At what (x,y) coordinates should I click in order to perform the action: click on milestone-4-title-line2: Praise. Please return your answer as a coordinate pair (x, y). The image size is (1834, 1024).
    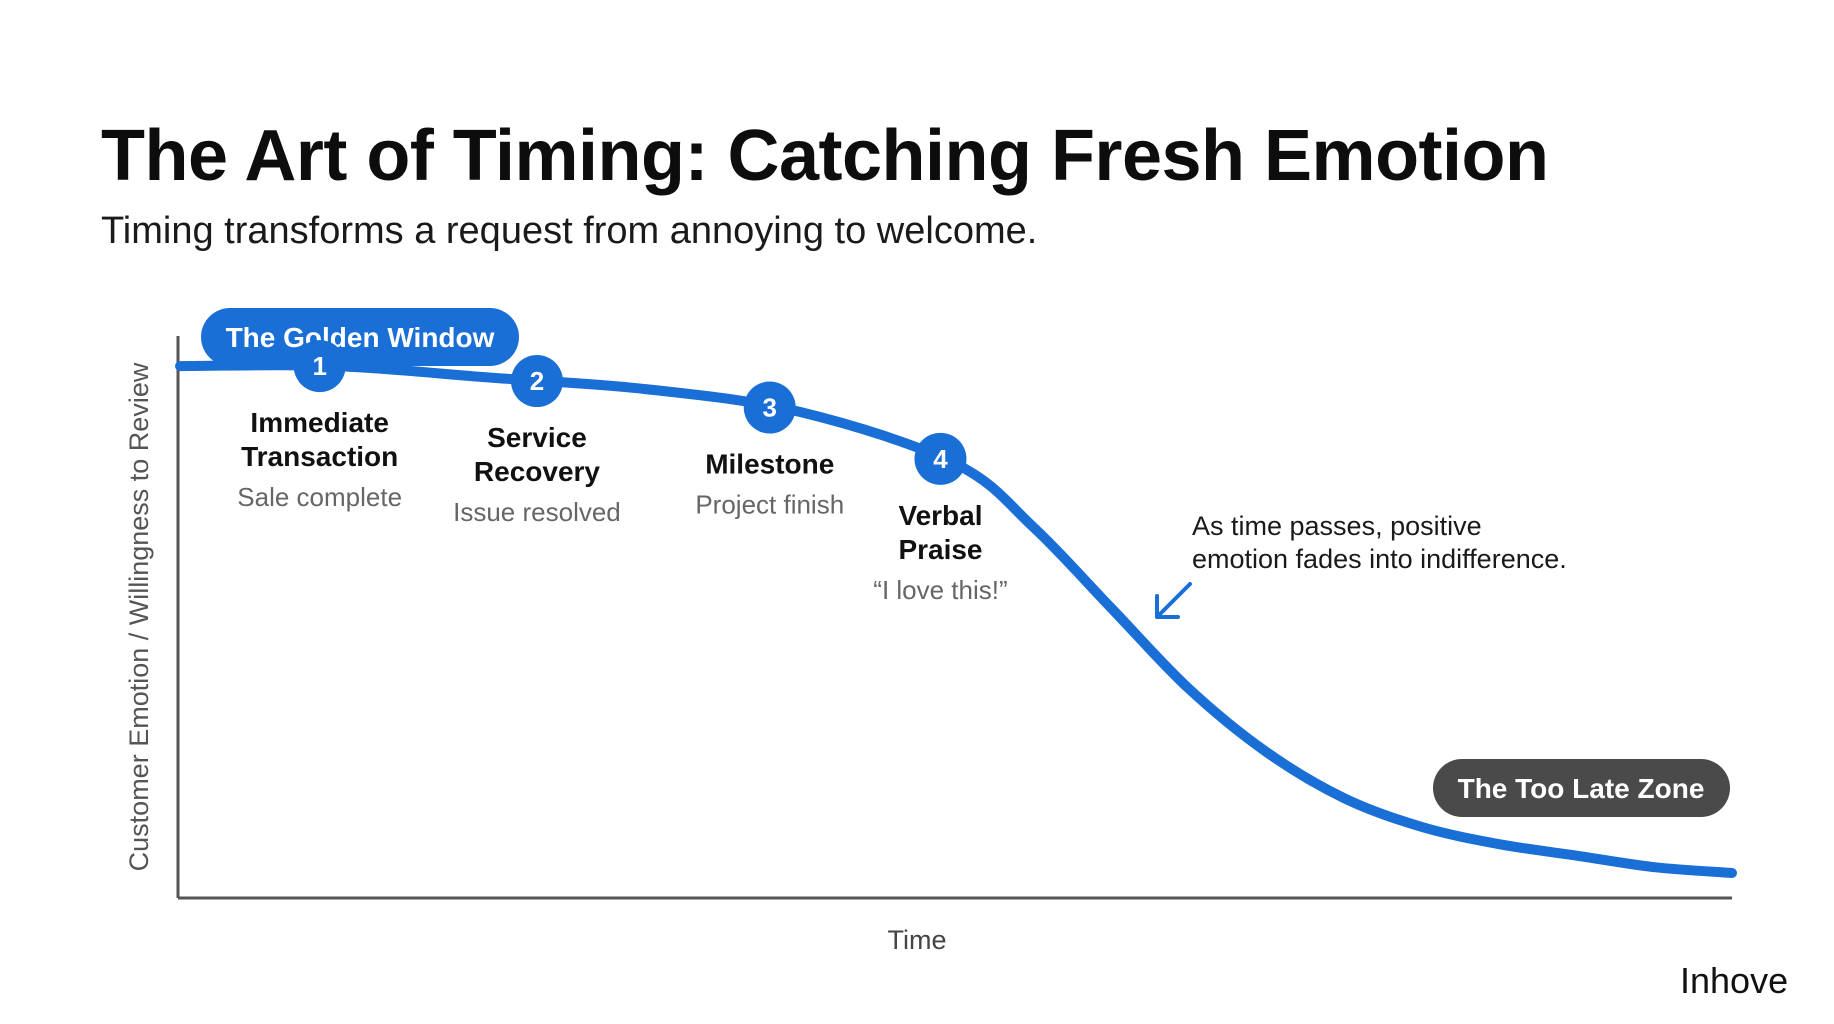
    Looking at the image, I should click on (940, 549).